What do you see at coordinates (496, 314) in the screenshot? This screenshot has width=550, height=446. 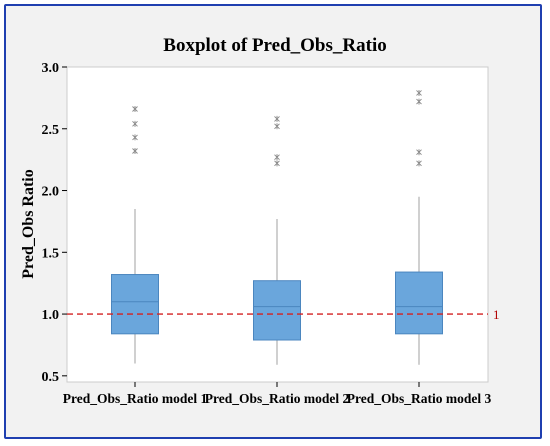 I see `reference-line-label: 1` at bounding box center [496, 314].